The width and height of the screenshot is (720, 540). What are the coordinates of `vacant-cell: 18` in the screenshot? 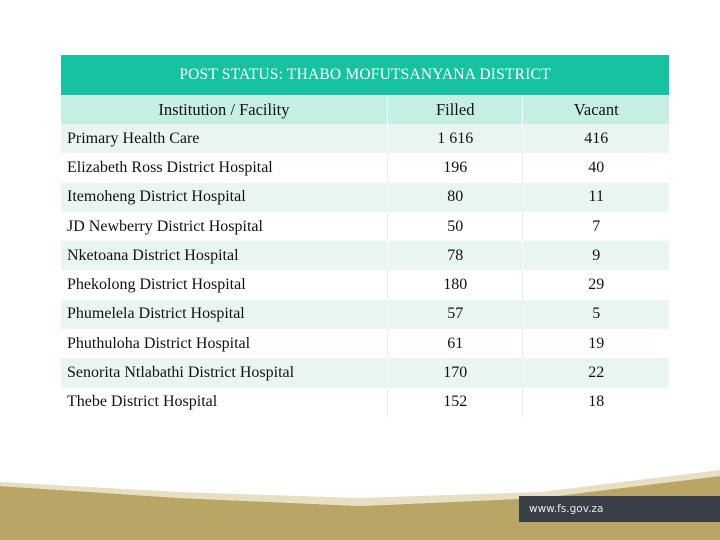 It's located at (595, 402).